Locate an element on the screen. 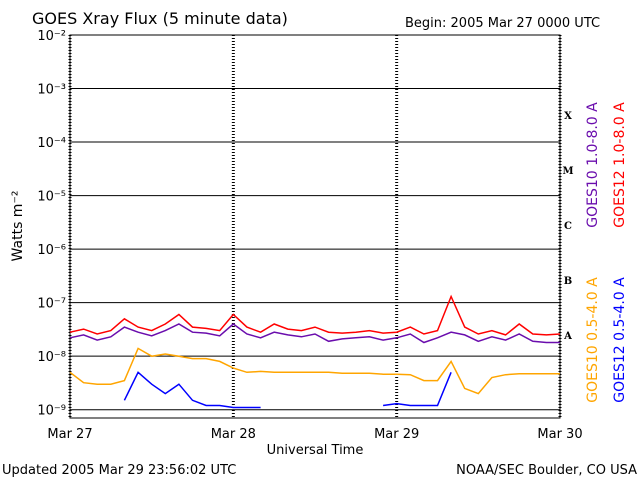 This screenshot has width=640, height=480. y-tick-label: 10⁻⁹ is located at coordinates (51, 411).